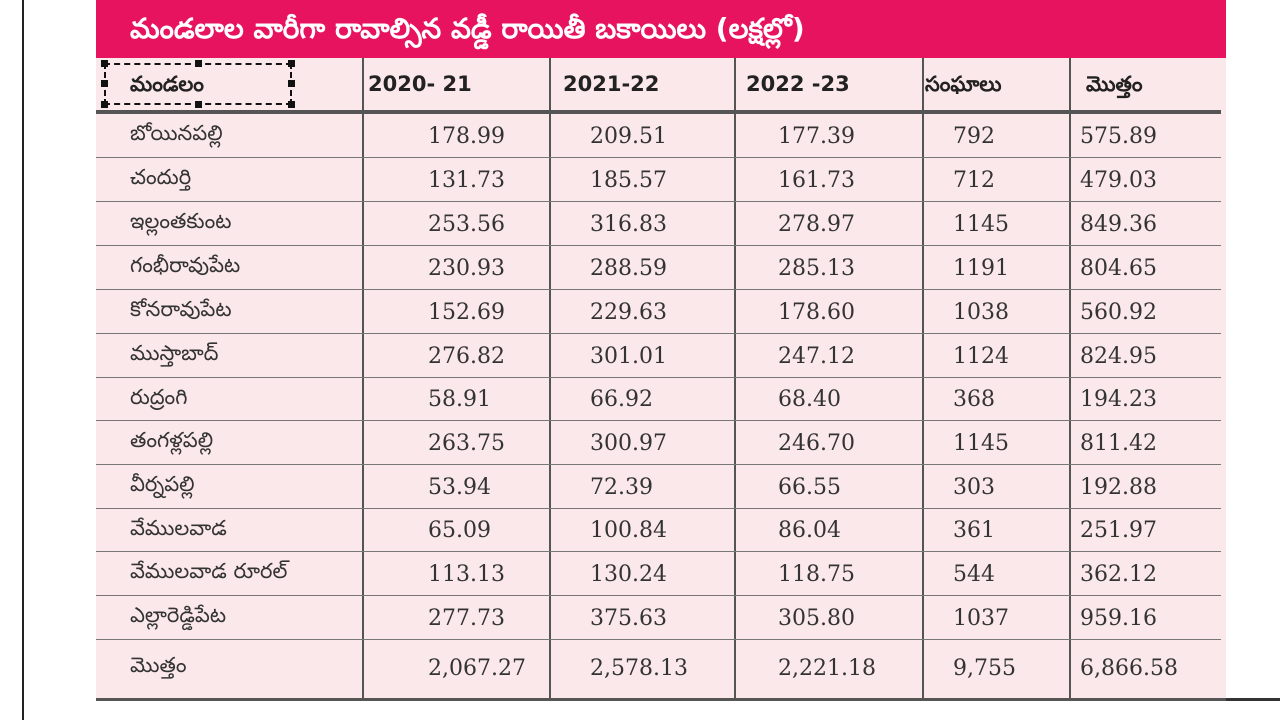  I want to click on value-2021-22-cell: 130.24, so click(628, 574).